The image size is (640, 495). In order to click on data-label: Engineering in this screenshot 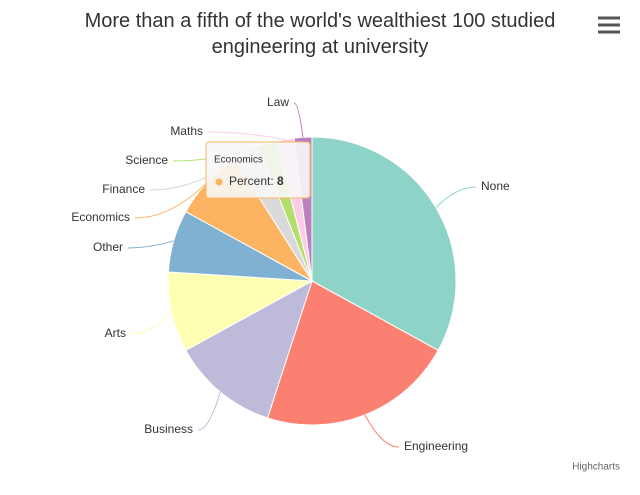, I will do `click(436, 446)`.